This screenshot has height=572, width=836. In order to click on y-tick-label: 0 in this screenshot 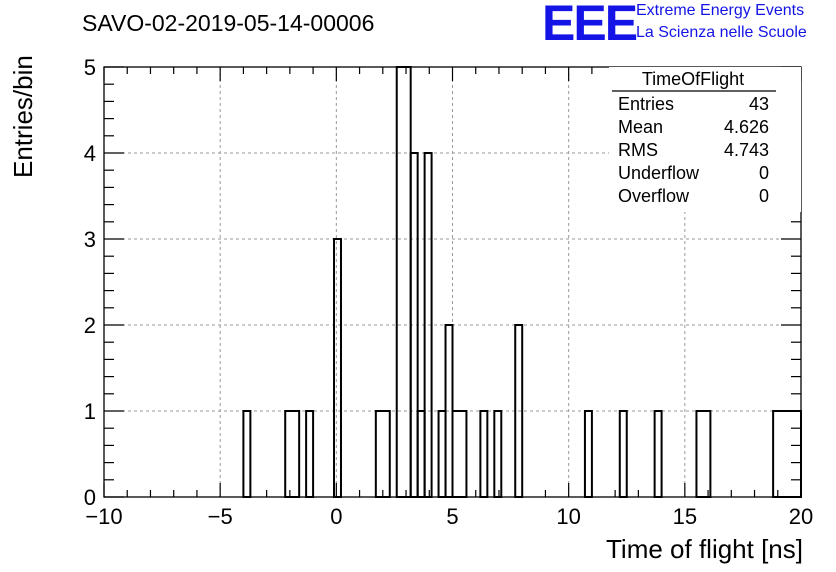, I will do `click(90, 497)`.